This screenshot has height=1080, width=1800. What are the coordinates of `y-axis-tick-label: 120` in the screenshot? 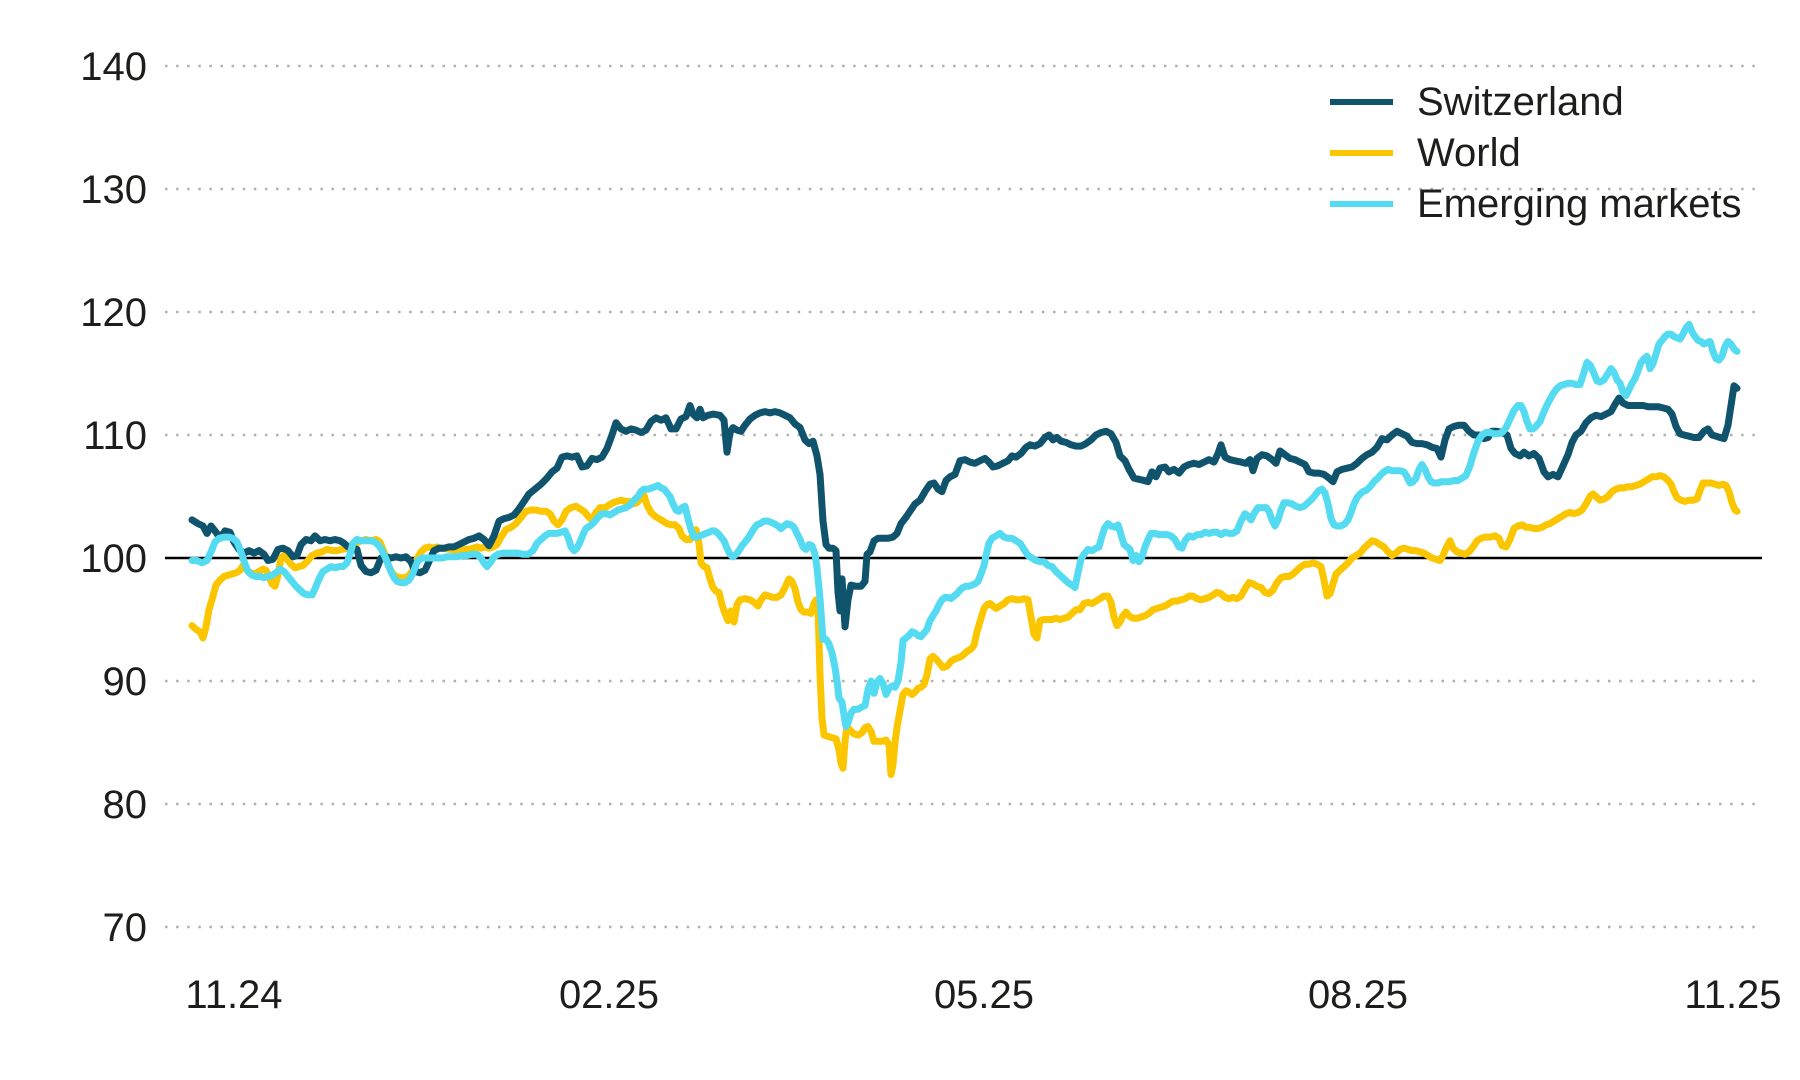 It's located at (113, 313).